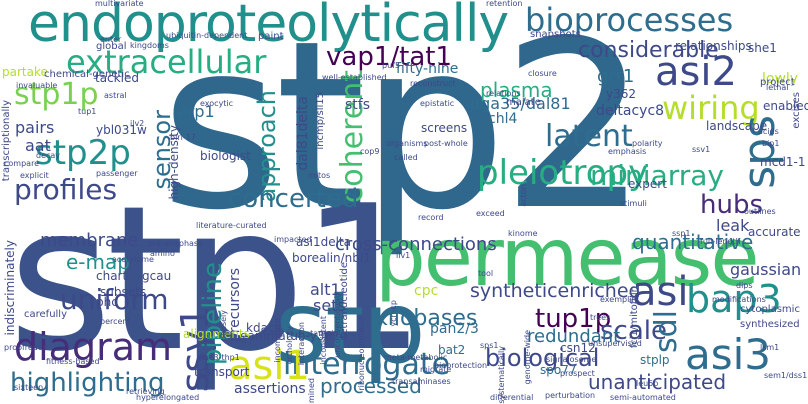 This screenshot has width=808, height=404. What do you see at coordinates (774, 232) in the screenshot?
I see `word-accurate: accurate` at bounding box center [774, 232].